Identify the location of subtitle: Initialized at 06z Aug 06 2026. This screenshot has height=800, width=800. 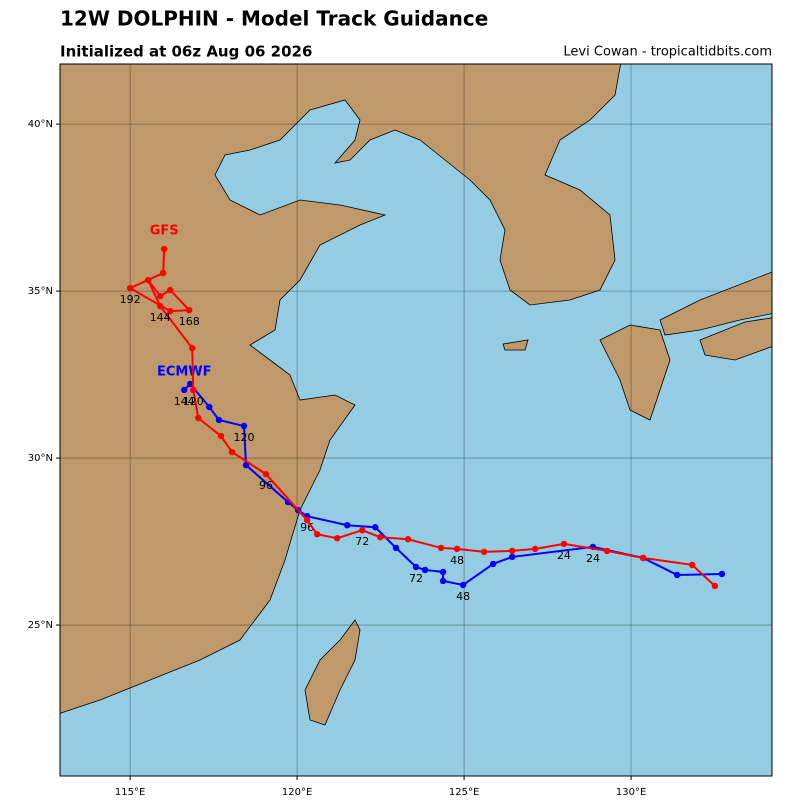
(186, 52).